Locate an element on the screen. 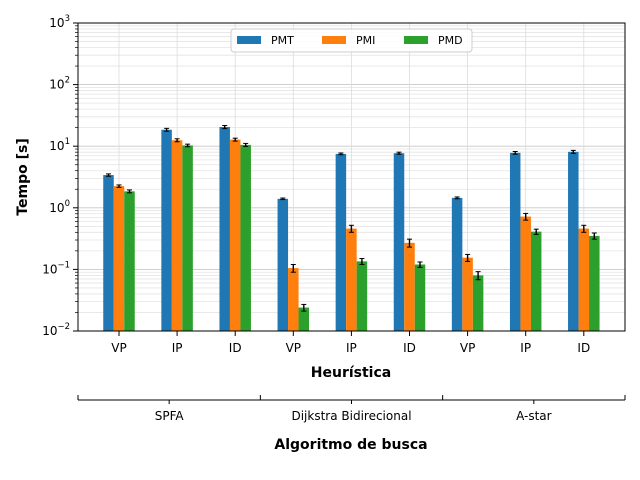  legend-label-pmt: PMT is located at coordinates (282, 40).